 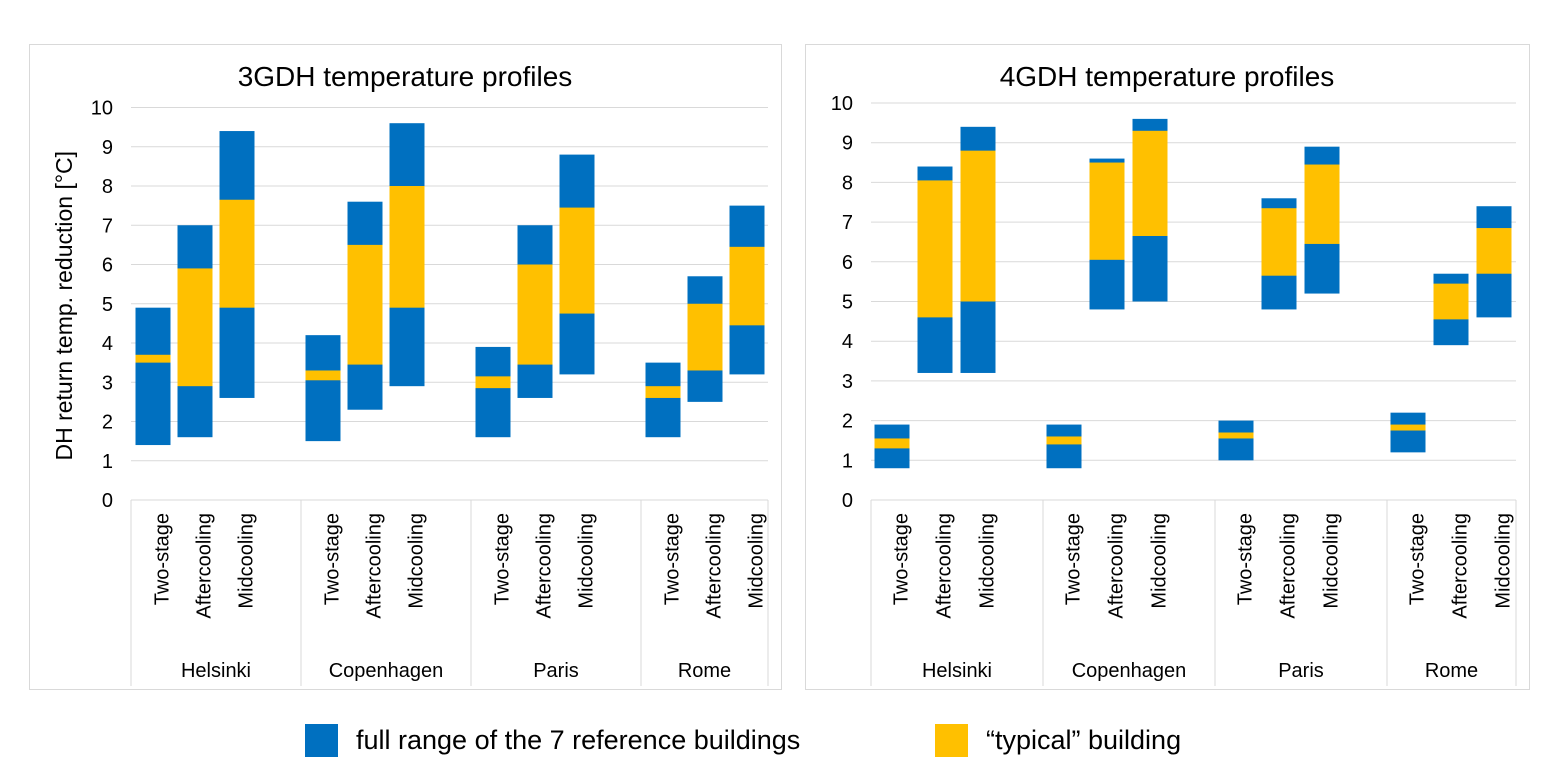 I want to click on y-axis-label: DH return temp. reduction [°C], so click(x=64, y=306).